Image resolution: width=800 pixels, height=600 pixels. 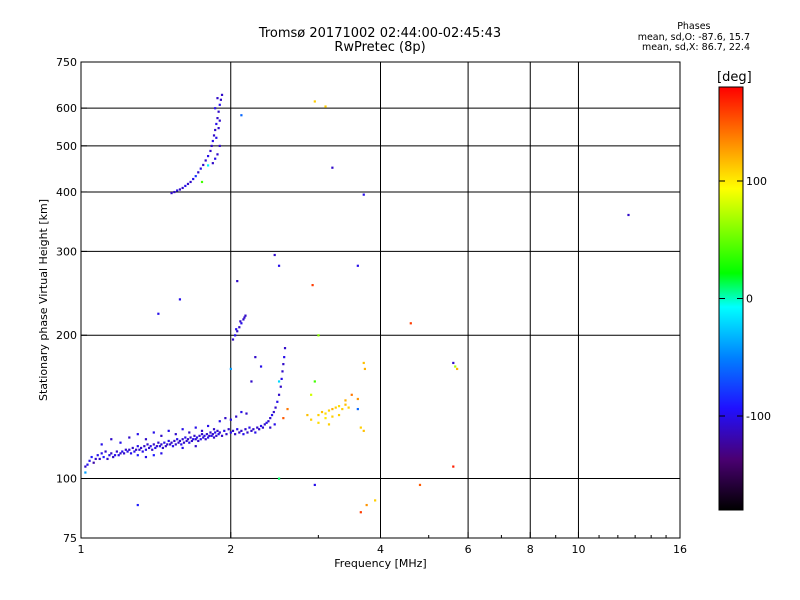 I want to click on x-tick-label: 1, so click(x=81, y=549).